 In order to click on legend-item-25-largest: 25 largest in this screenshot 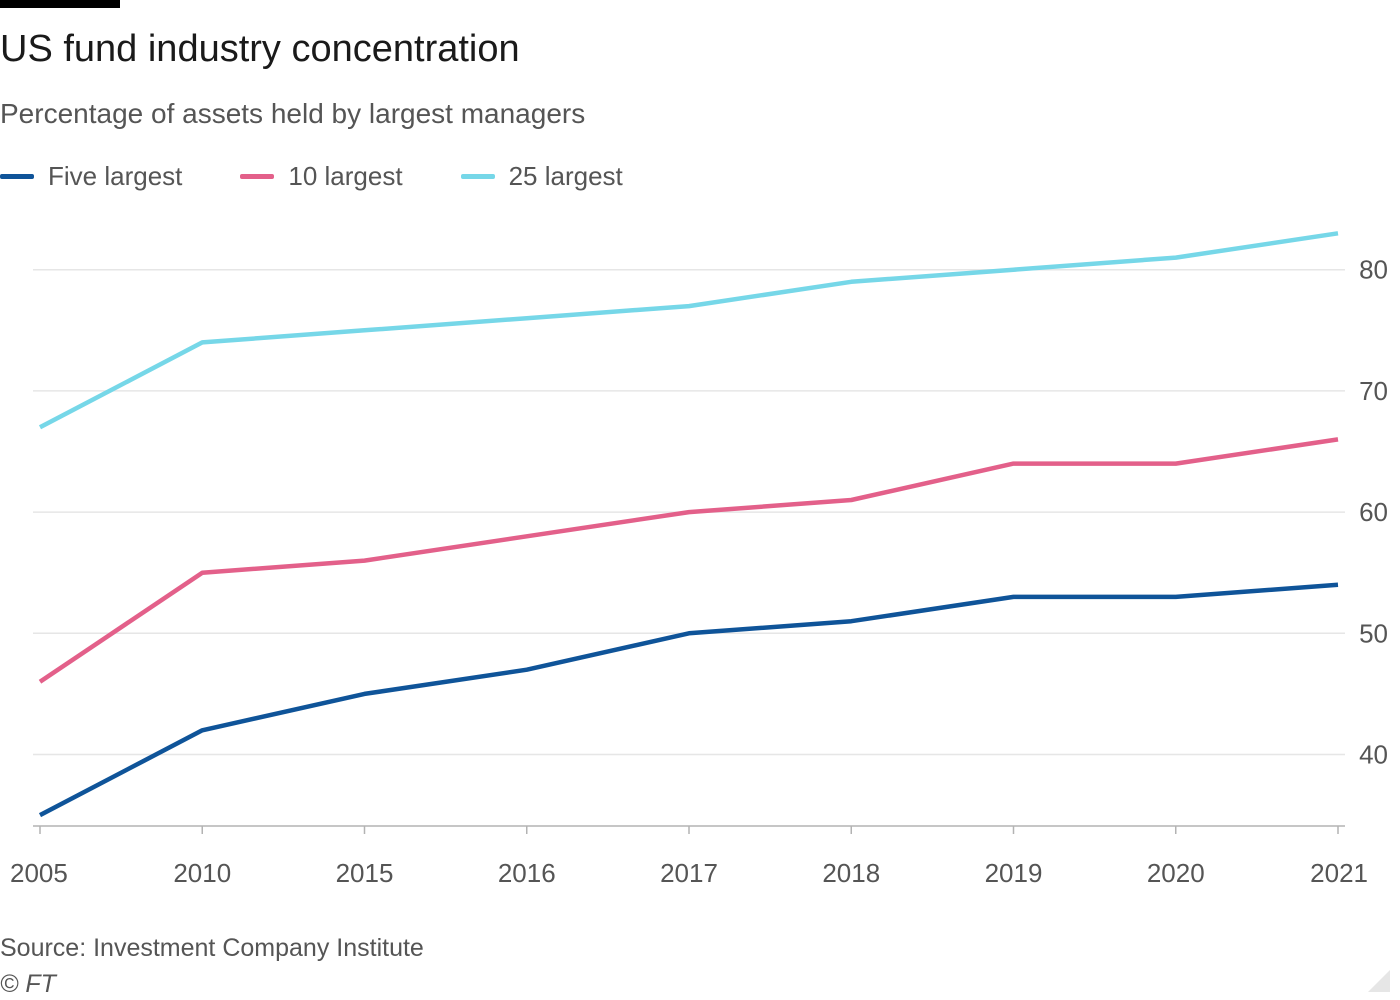, I will do `click(541, 176)`.